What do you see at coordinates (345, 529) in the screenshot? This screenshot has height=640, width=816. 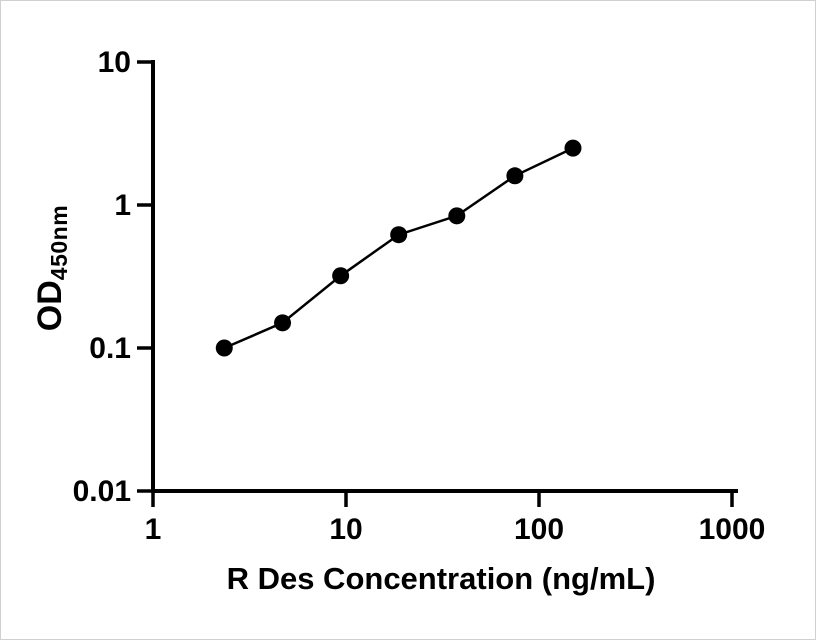 I see `x-tick-label: 10` at bounding box center [345, 529].